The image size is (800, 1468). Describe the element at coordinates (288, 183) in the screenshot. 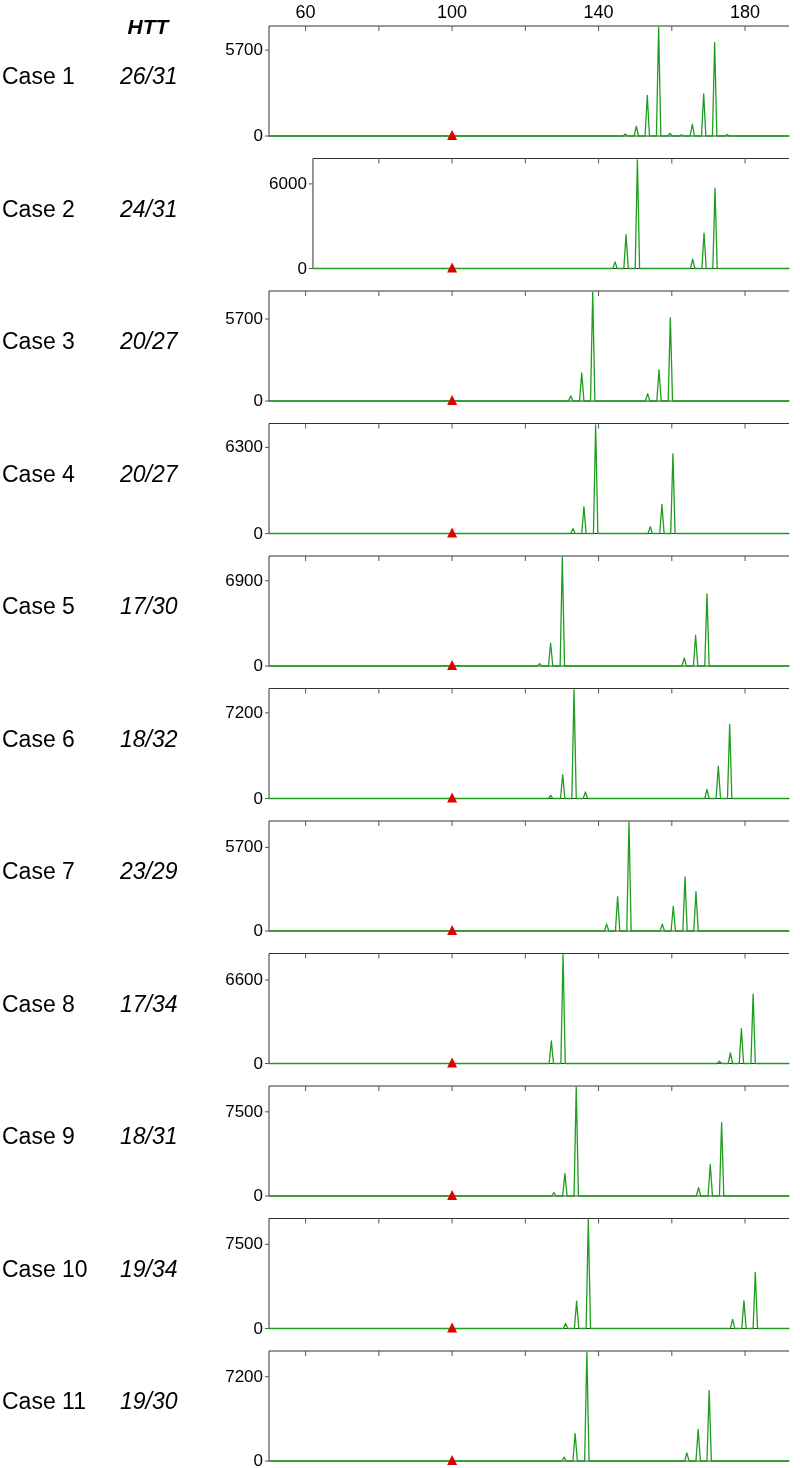

I see `y-tick-label: 6000` at that location.